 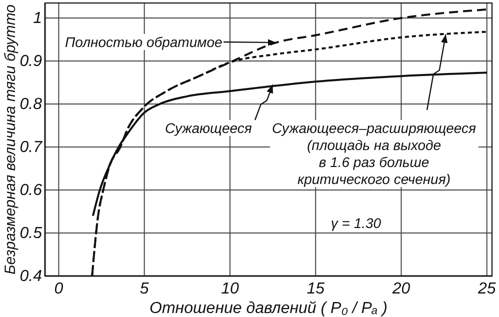 I want to click on x-tick-label: 15, so click(x=315, y=289).